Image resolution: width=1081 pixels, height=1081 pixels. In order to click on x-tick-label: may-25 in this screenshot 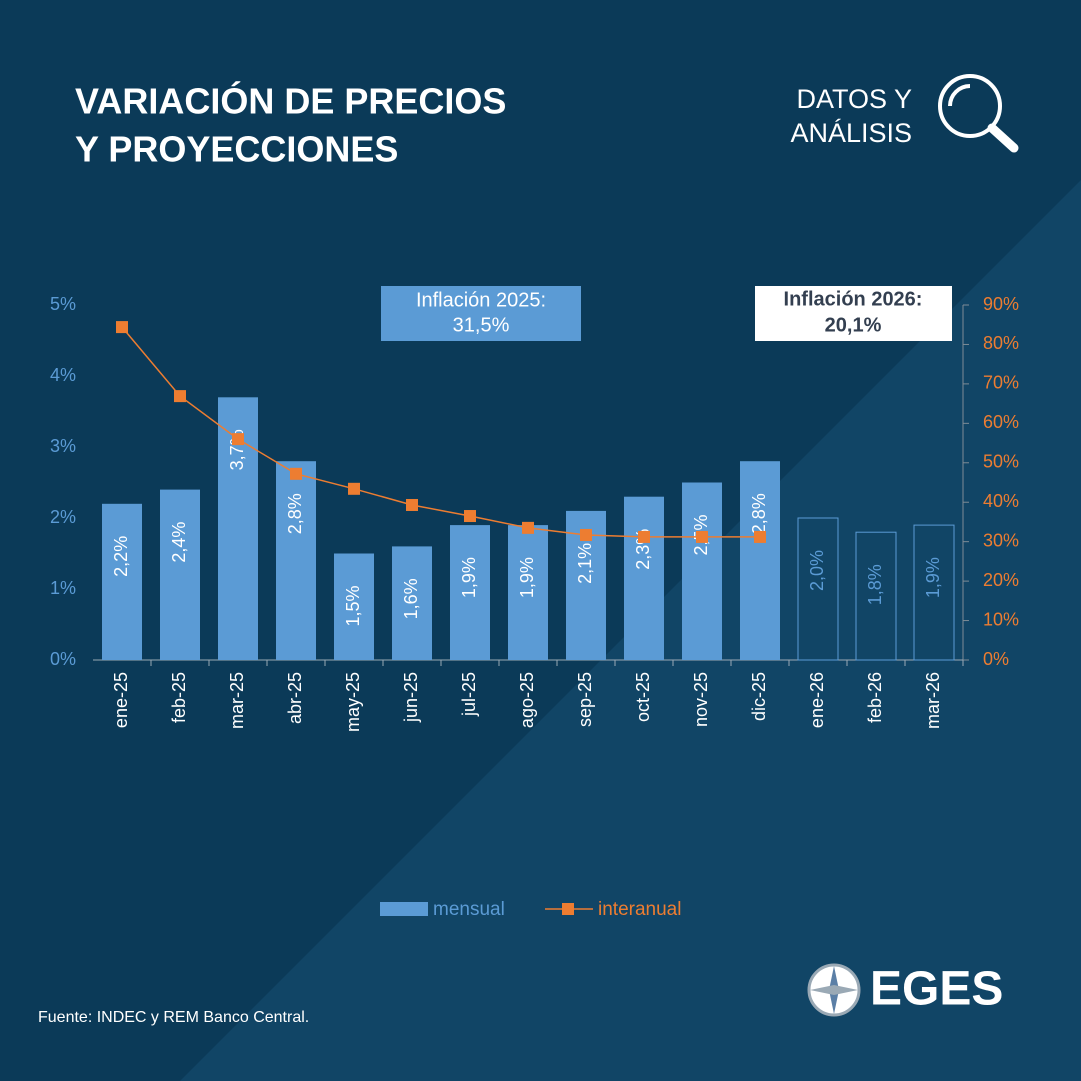, I will do `click(353, 702)`.